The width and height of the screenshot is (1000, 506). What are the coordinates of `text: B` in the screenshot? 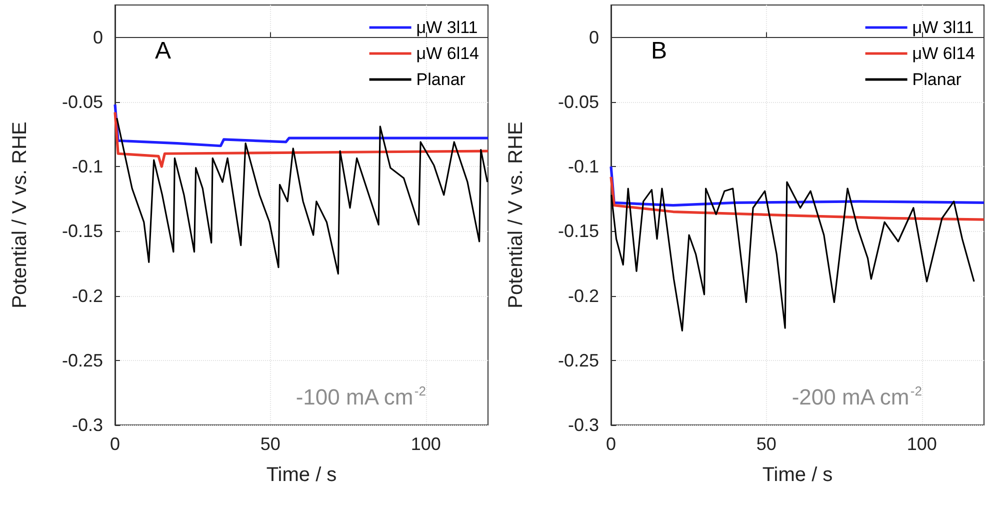 It's located at (659, 51).